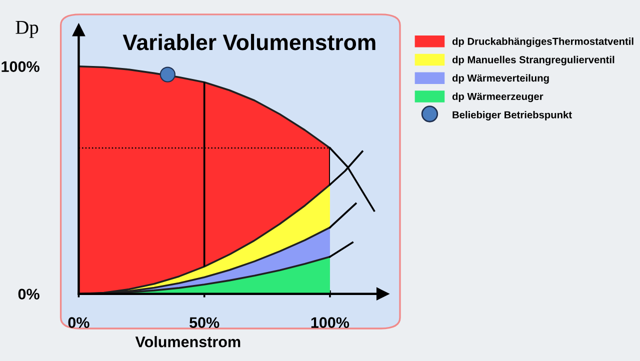 This screenshot has height=361, width=640. I want to click on legend-label: dp DruckabhängigesThermostatventil, so click(543, 42).